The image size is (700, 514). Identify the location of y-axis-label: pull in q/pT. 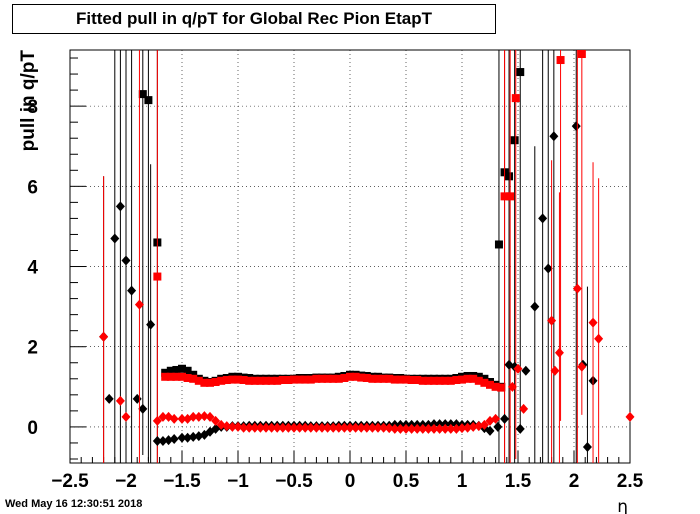
(28, 101).